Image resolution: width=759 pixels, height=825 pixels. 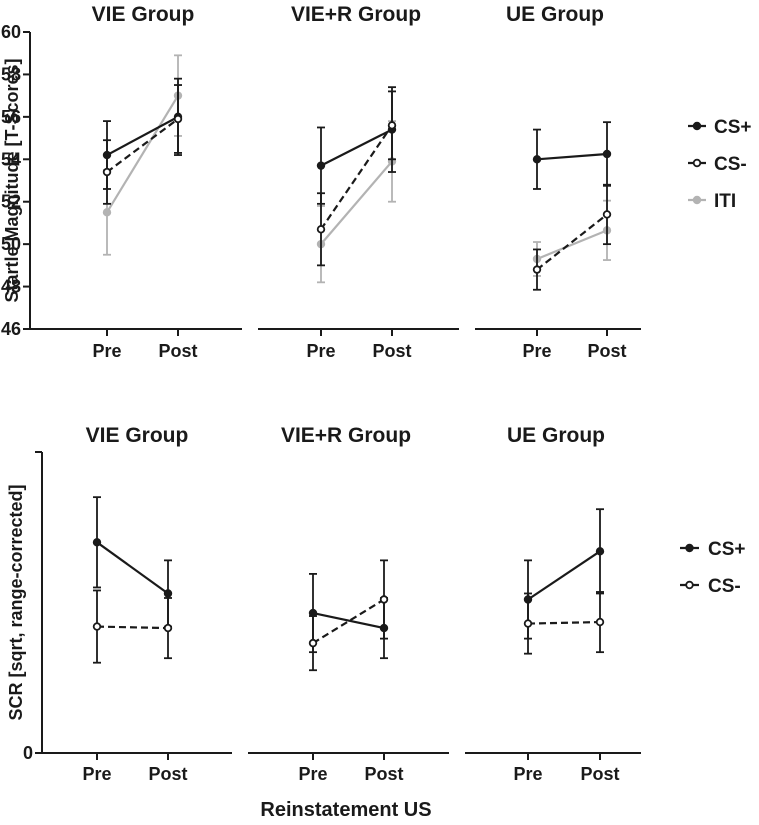 I want to click on panel1-y-tick-label: 52, so click(x=11, y=202).